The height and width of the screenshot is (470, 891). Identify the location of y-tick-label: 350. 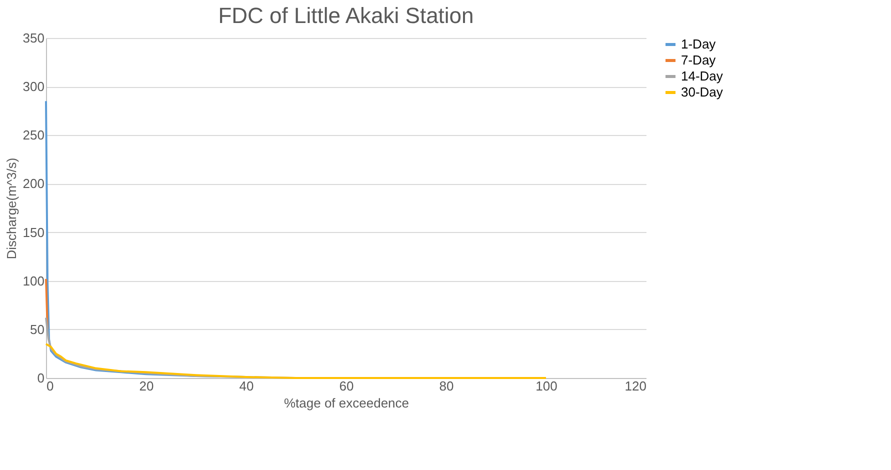
(33, 38).